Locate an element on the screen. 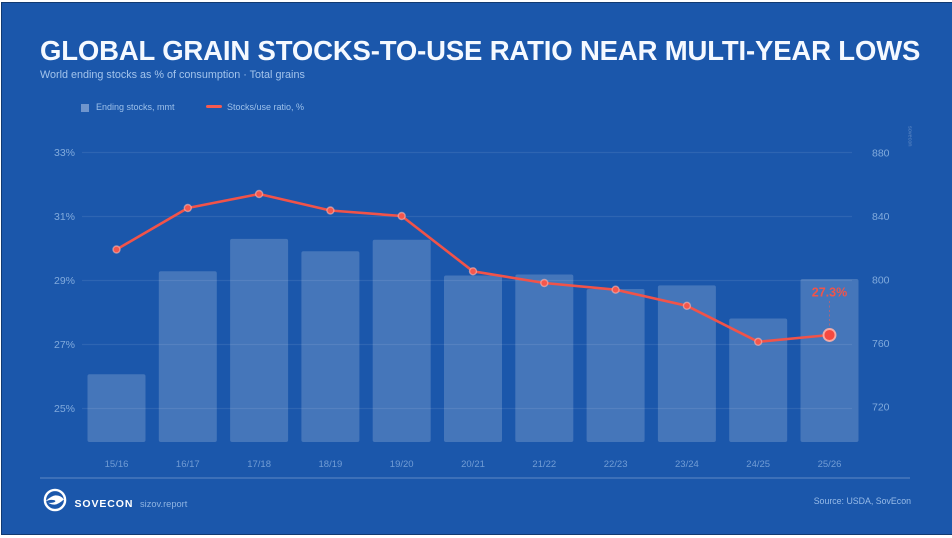 This screenshot has height=538, width=952. svg-text: SOVECON is located at coordinates (104, 504).